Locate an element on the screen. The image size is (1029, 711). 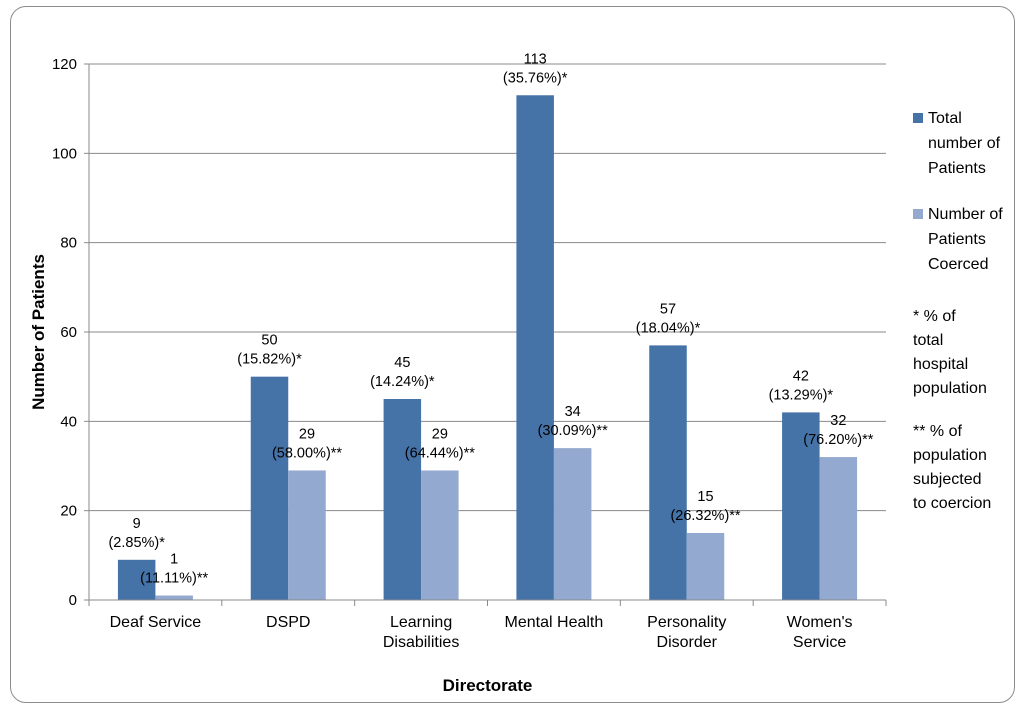
legend-note-coercion: ** % of population subjected to coercion is located at coordinates (952, 467).